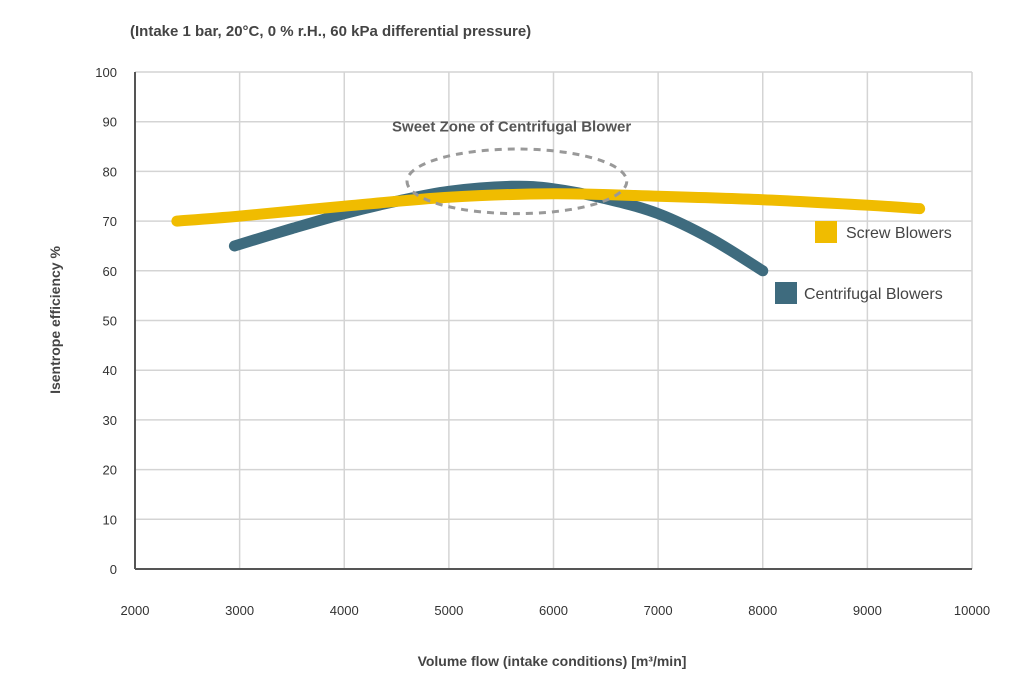 Image resolution: width=1024 pixels, height=683 pixels. Describe the element at coordinates (972, 610) in the screenshot. I see `x-tick-label: 10000` at that location.